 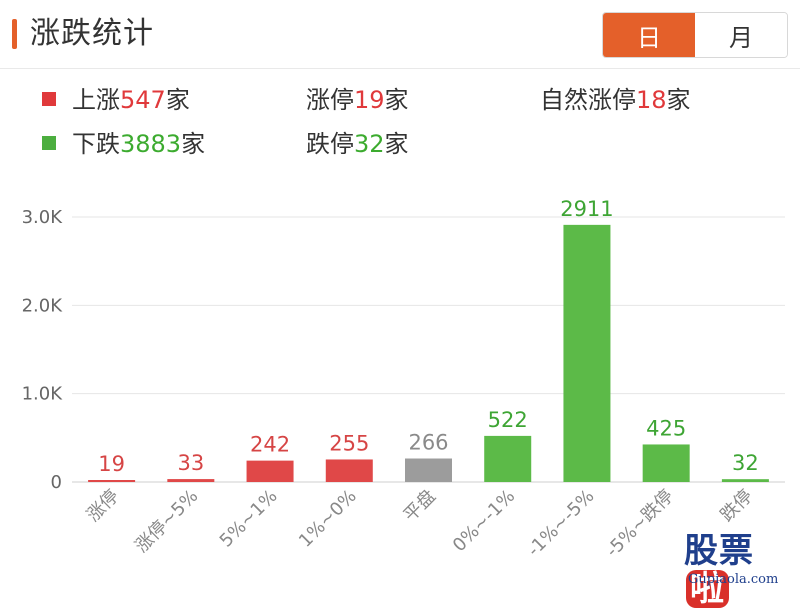 I want to click on data-label: 255, so click(x=349, y=443).